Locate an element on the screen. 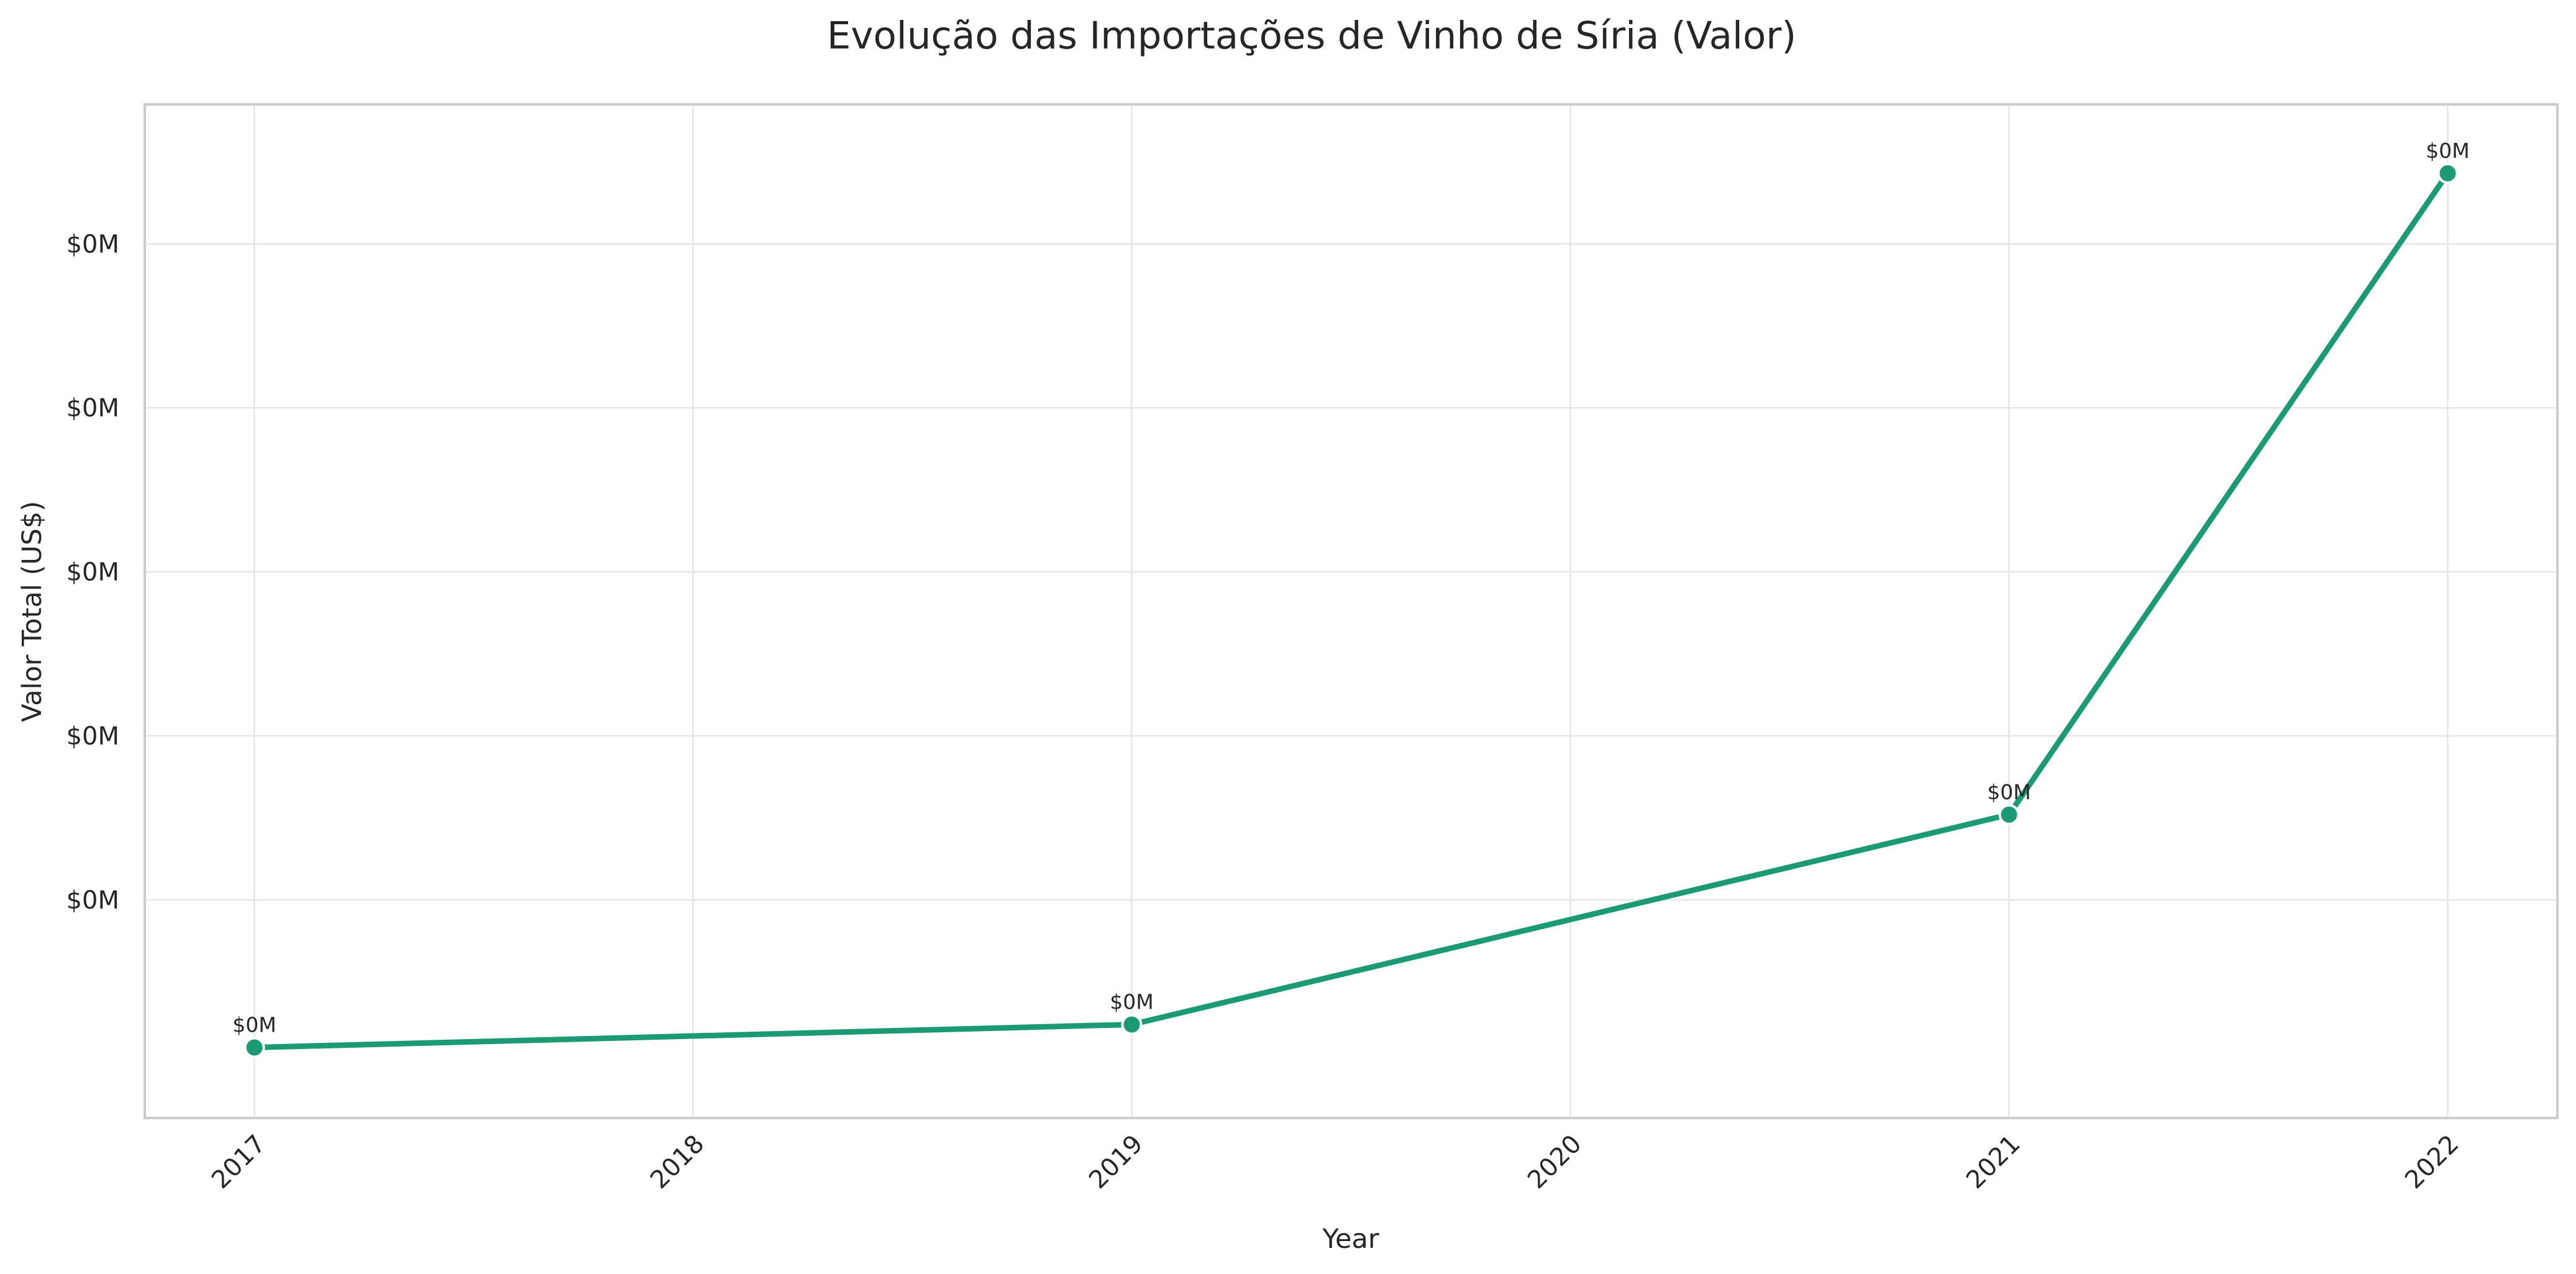  x-tick-label: 2022 is located at coordinates (2432, 1162).